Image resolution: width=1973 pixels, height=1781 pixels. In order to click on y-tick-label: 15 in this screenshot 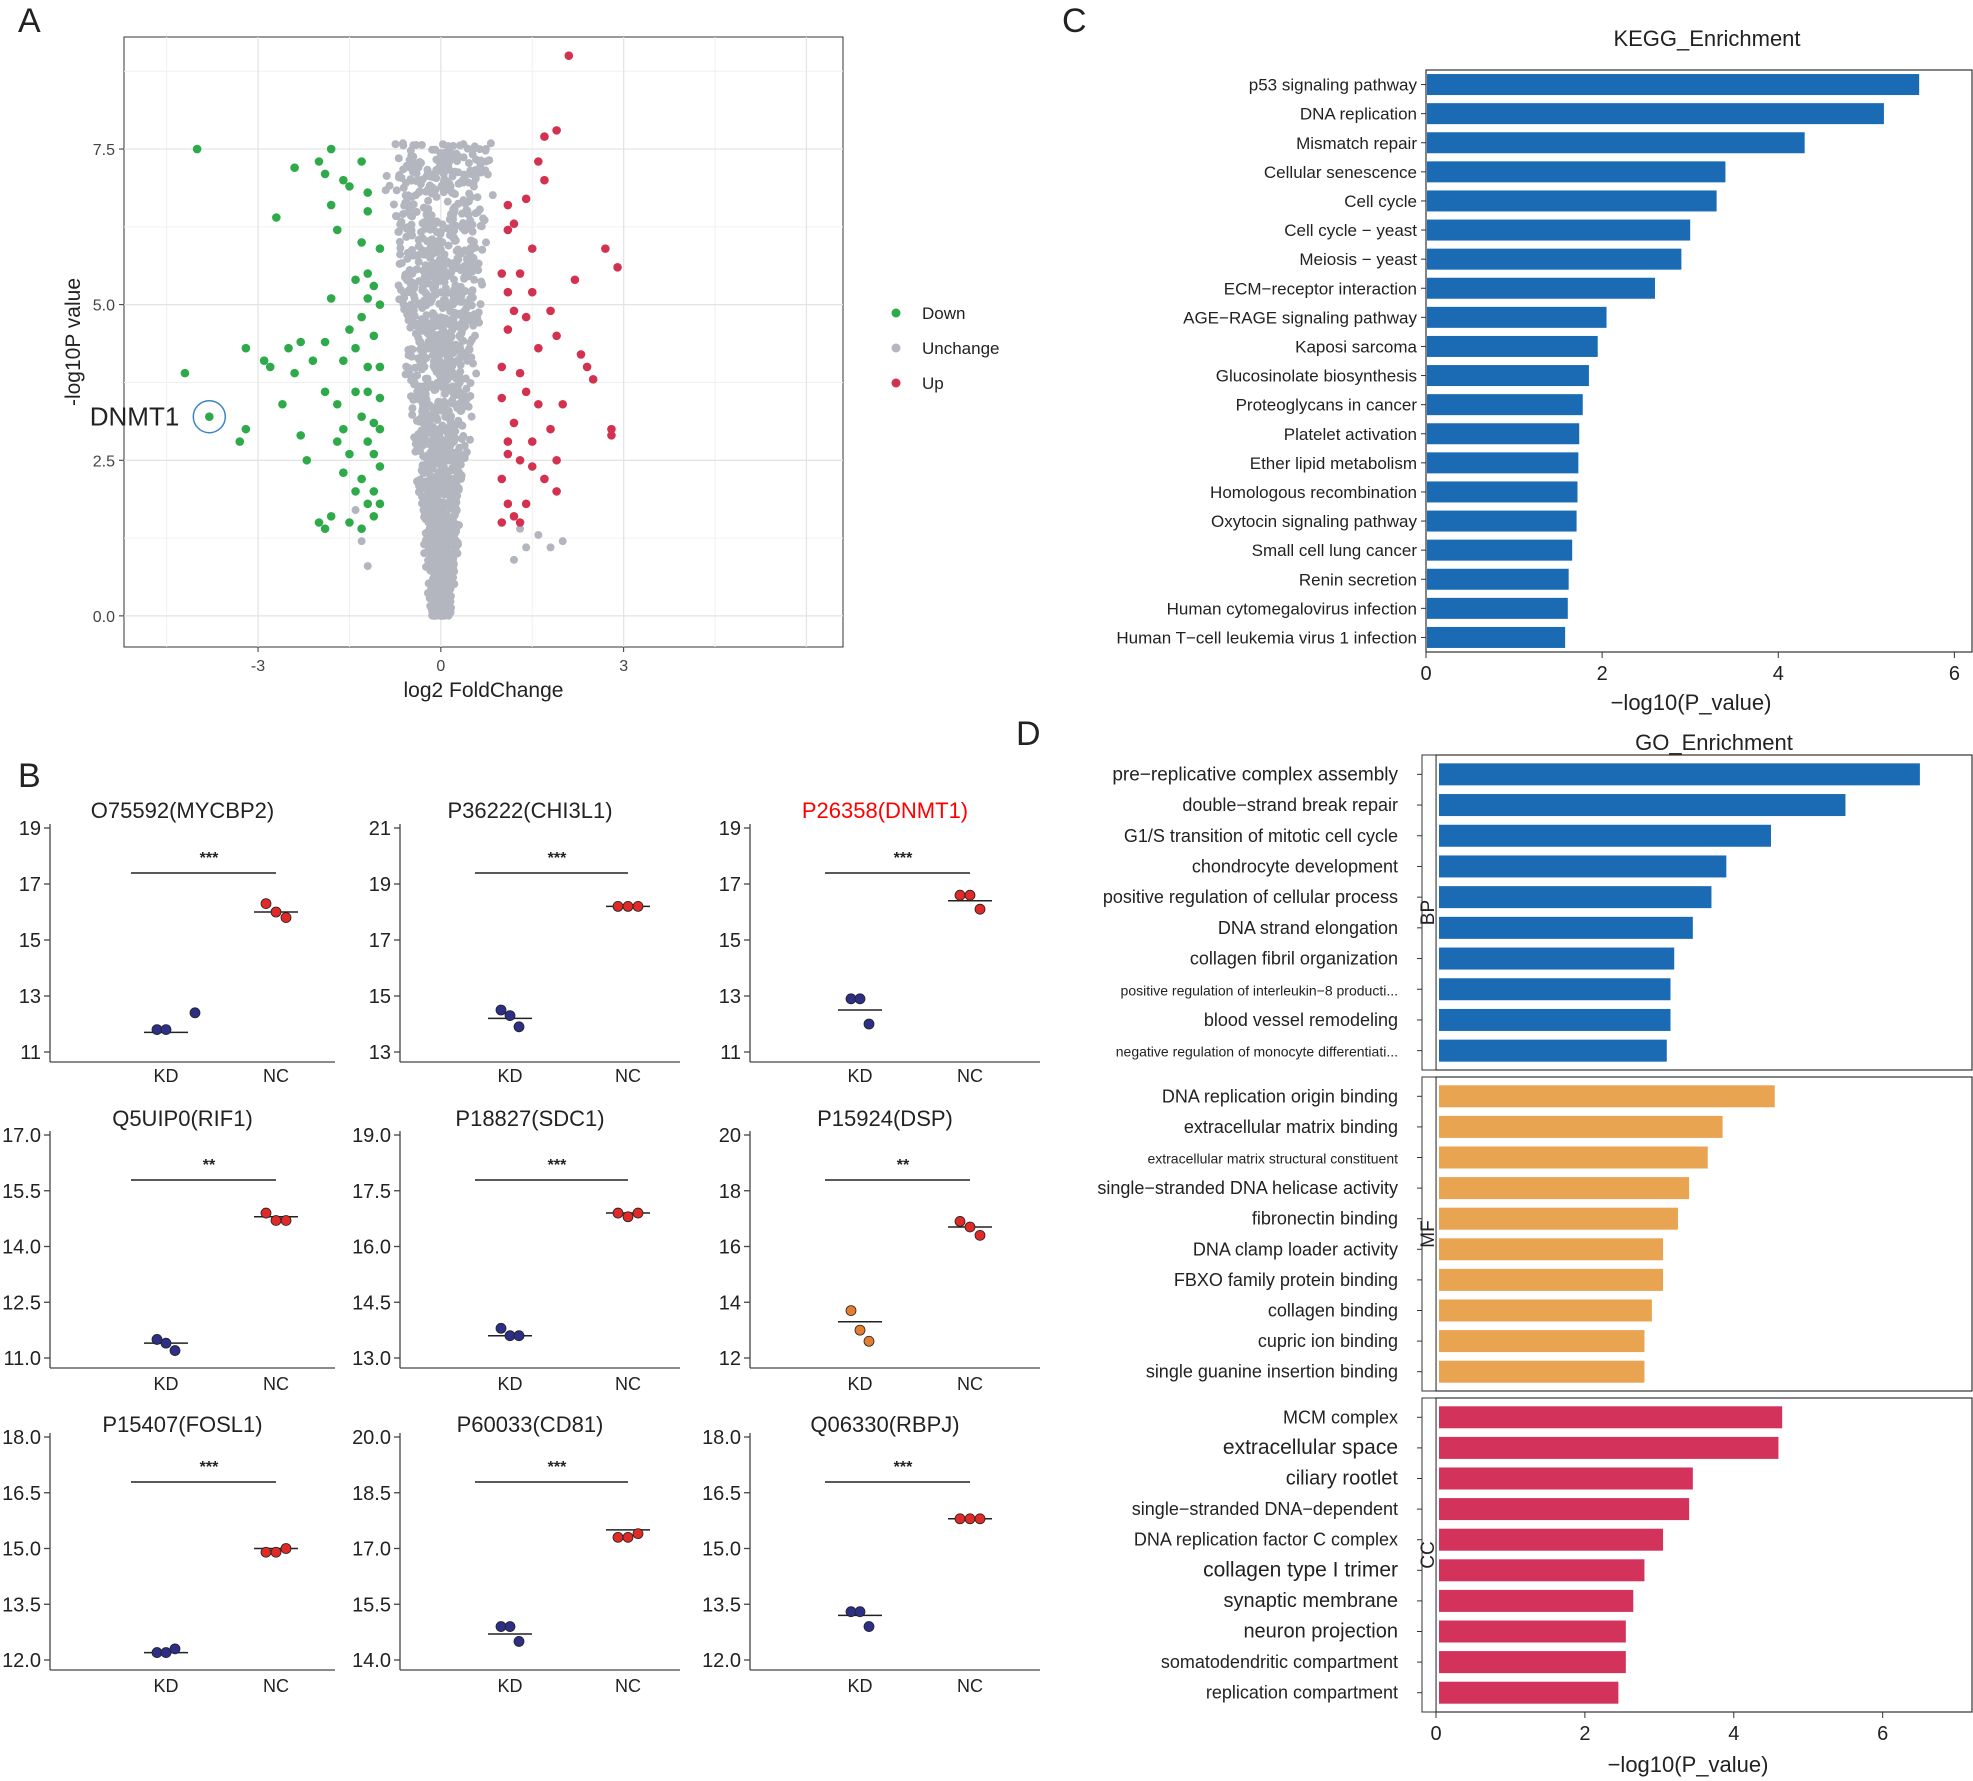, I will do `click(30, 941)`.